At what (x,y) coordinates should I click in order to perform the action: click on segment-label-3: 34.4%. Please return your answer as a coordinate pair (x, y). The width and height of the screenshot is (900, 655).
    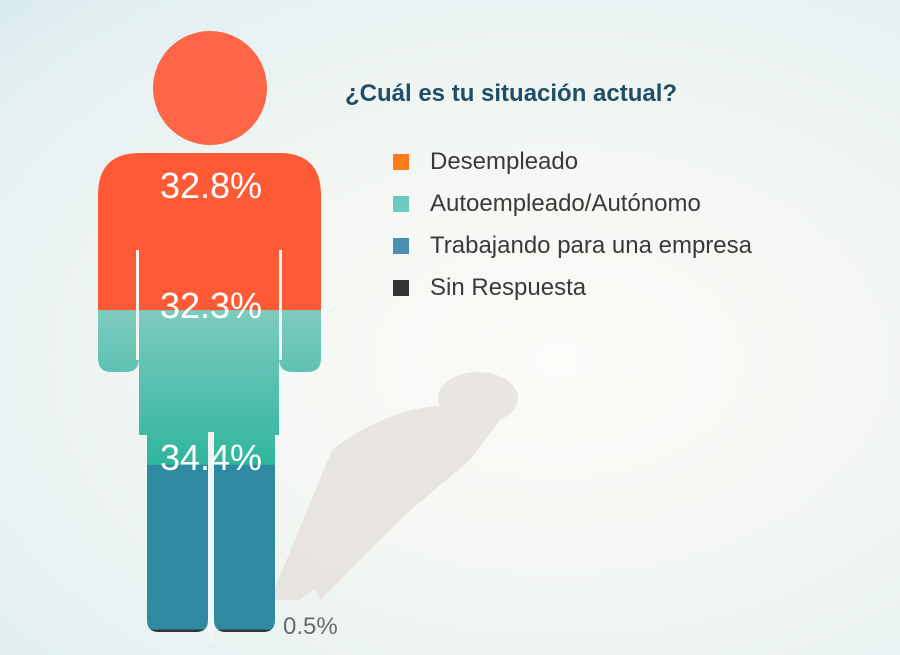
    Looking at the image, I should click on (211, 457).